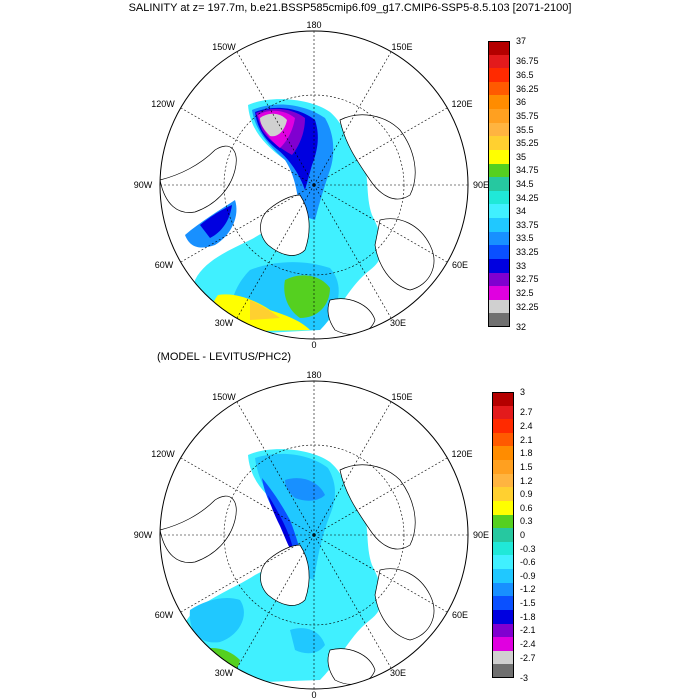 The image size is (700, 700). I want to click on colorbar-label: 36, so click(521, 102).